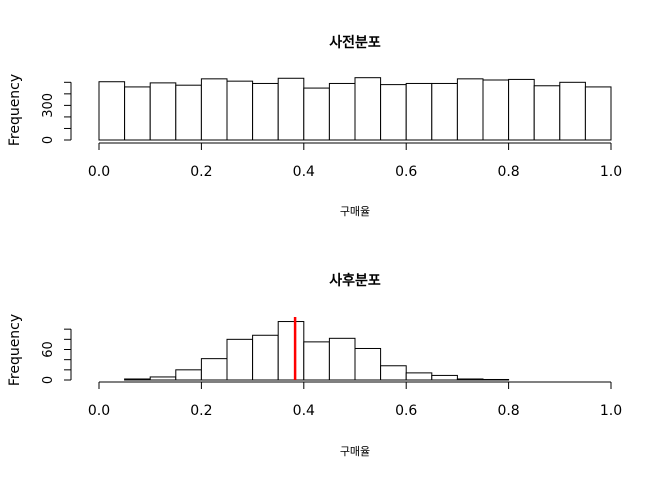  Describe the element at coordinates (355, 281) in the screenshot. I see `chart-title: 사후분포` at that location.